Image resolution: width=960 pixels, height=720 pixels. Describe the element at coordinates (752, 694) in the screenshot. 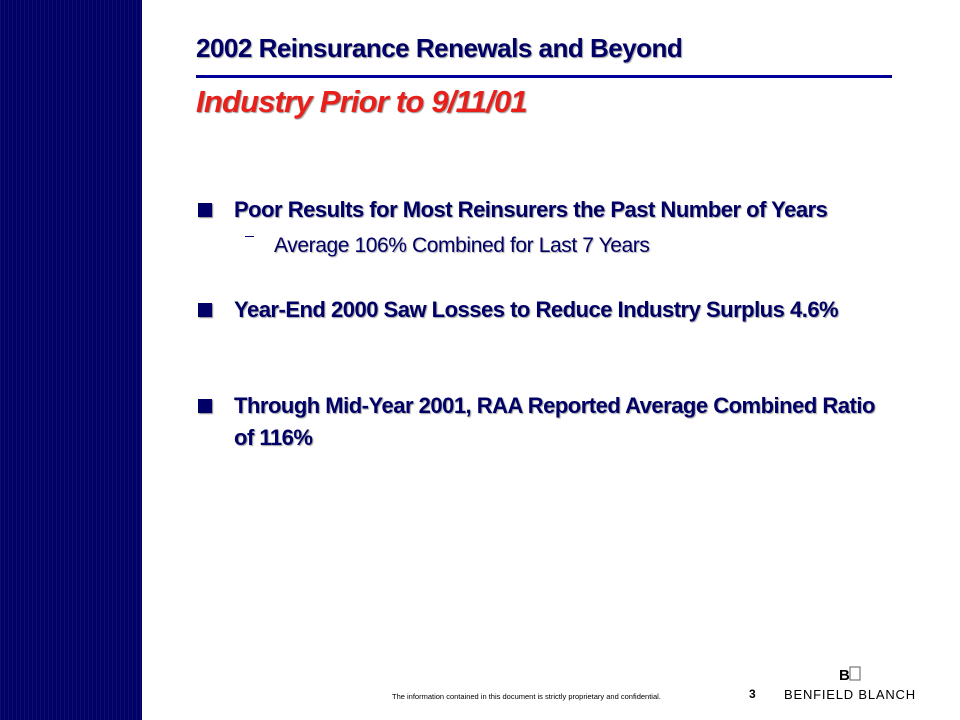

I see `page-number: 3` at that location.